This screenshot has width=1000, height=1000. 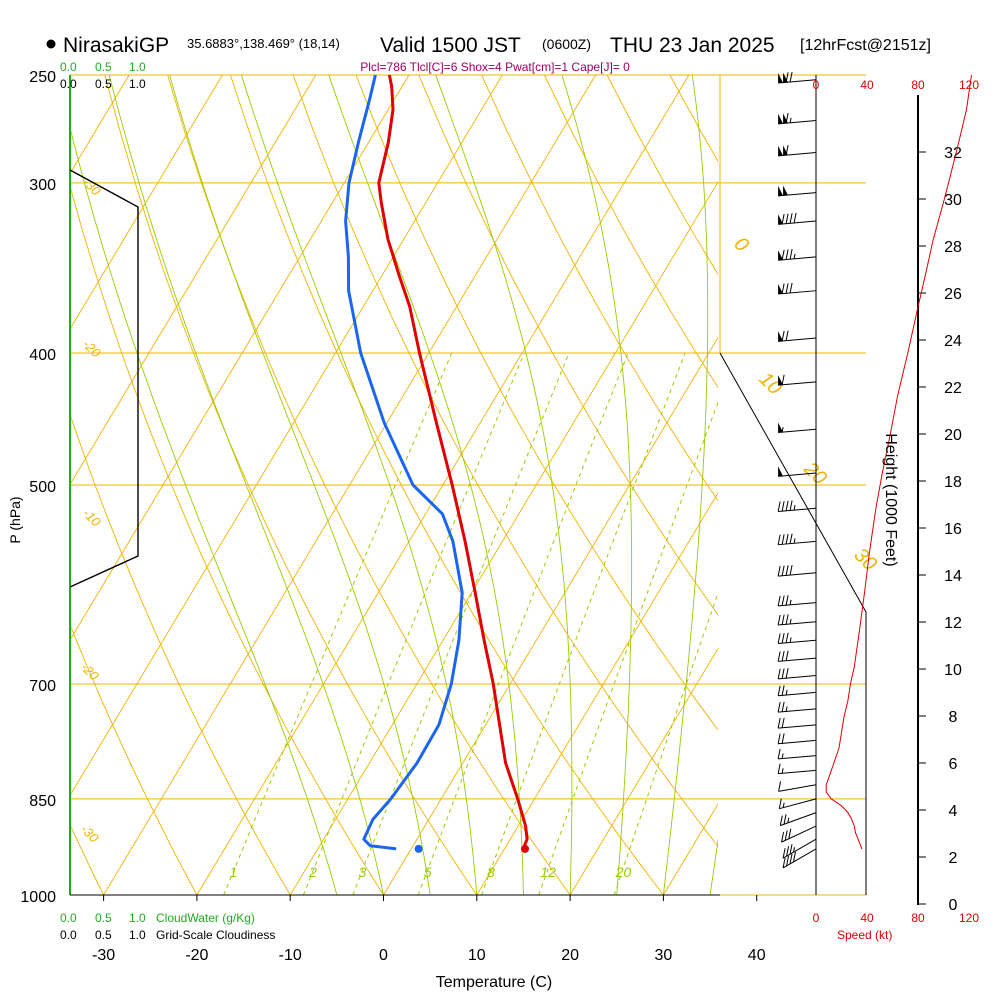 I want to click on cloudiness-tick-bottom-2: 1.0, so click(x=137, y=935).